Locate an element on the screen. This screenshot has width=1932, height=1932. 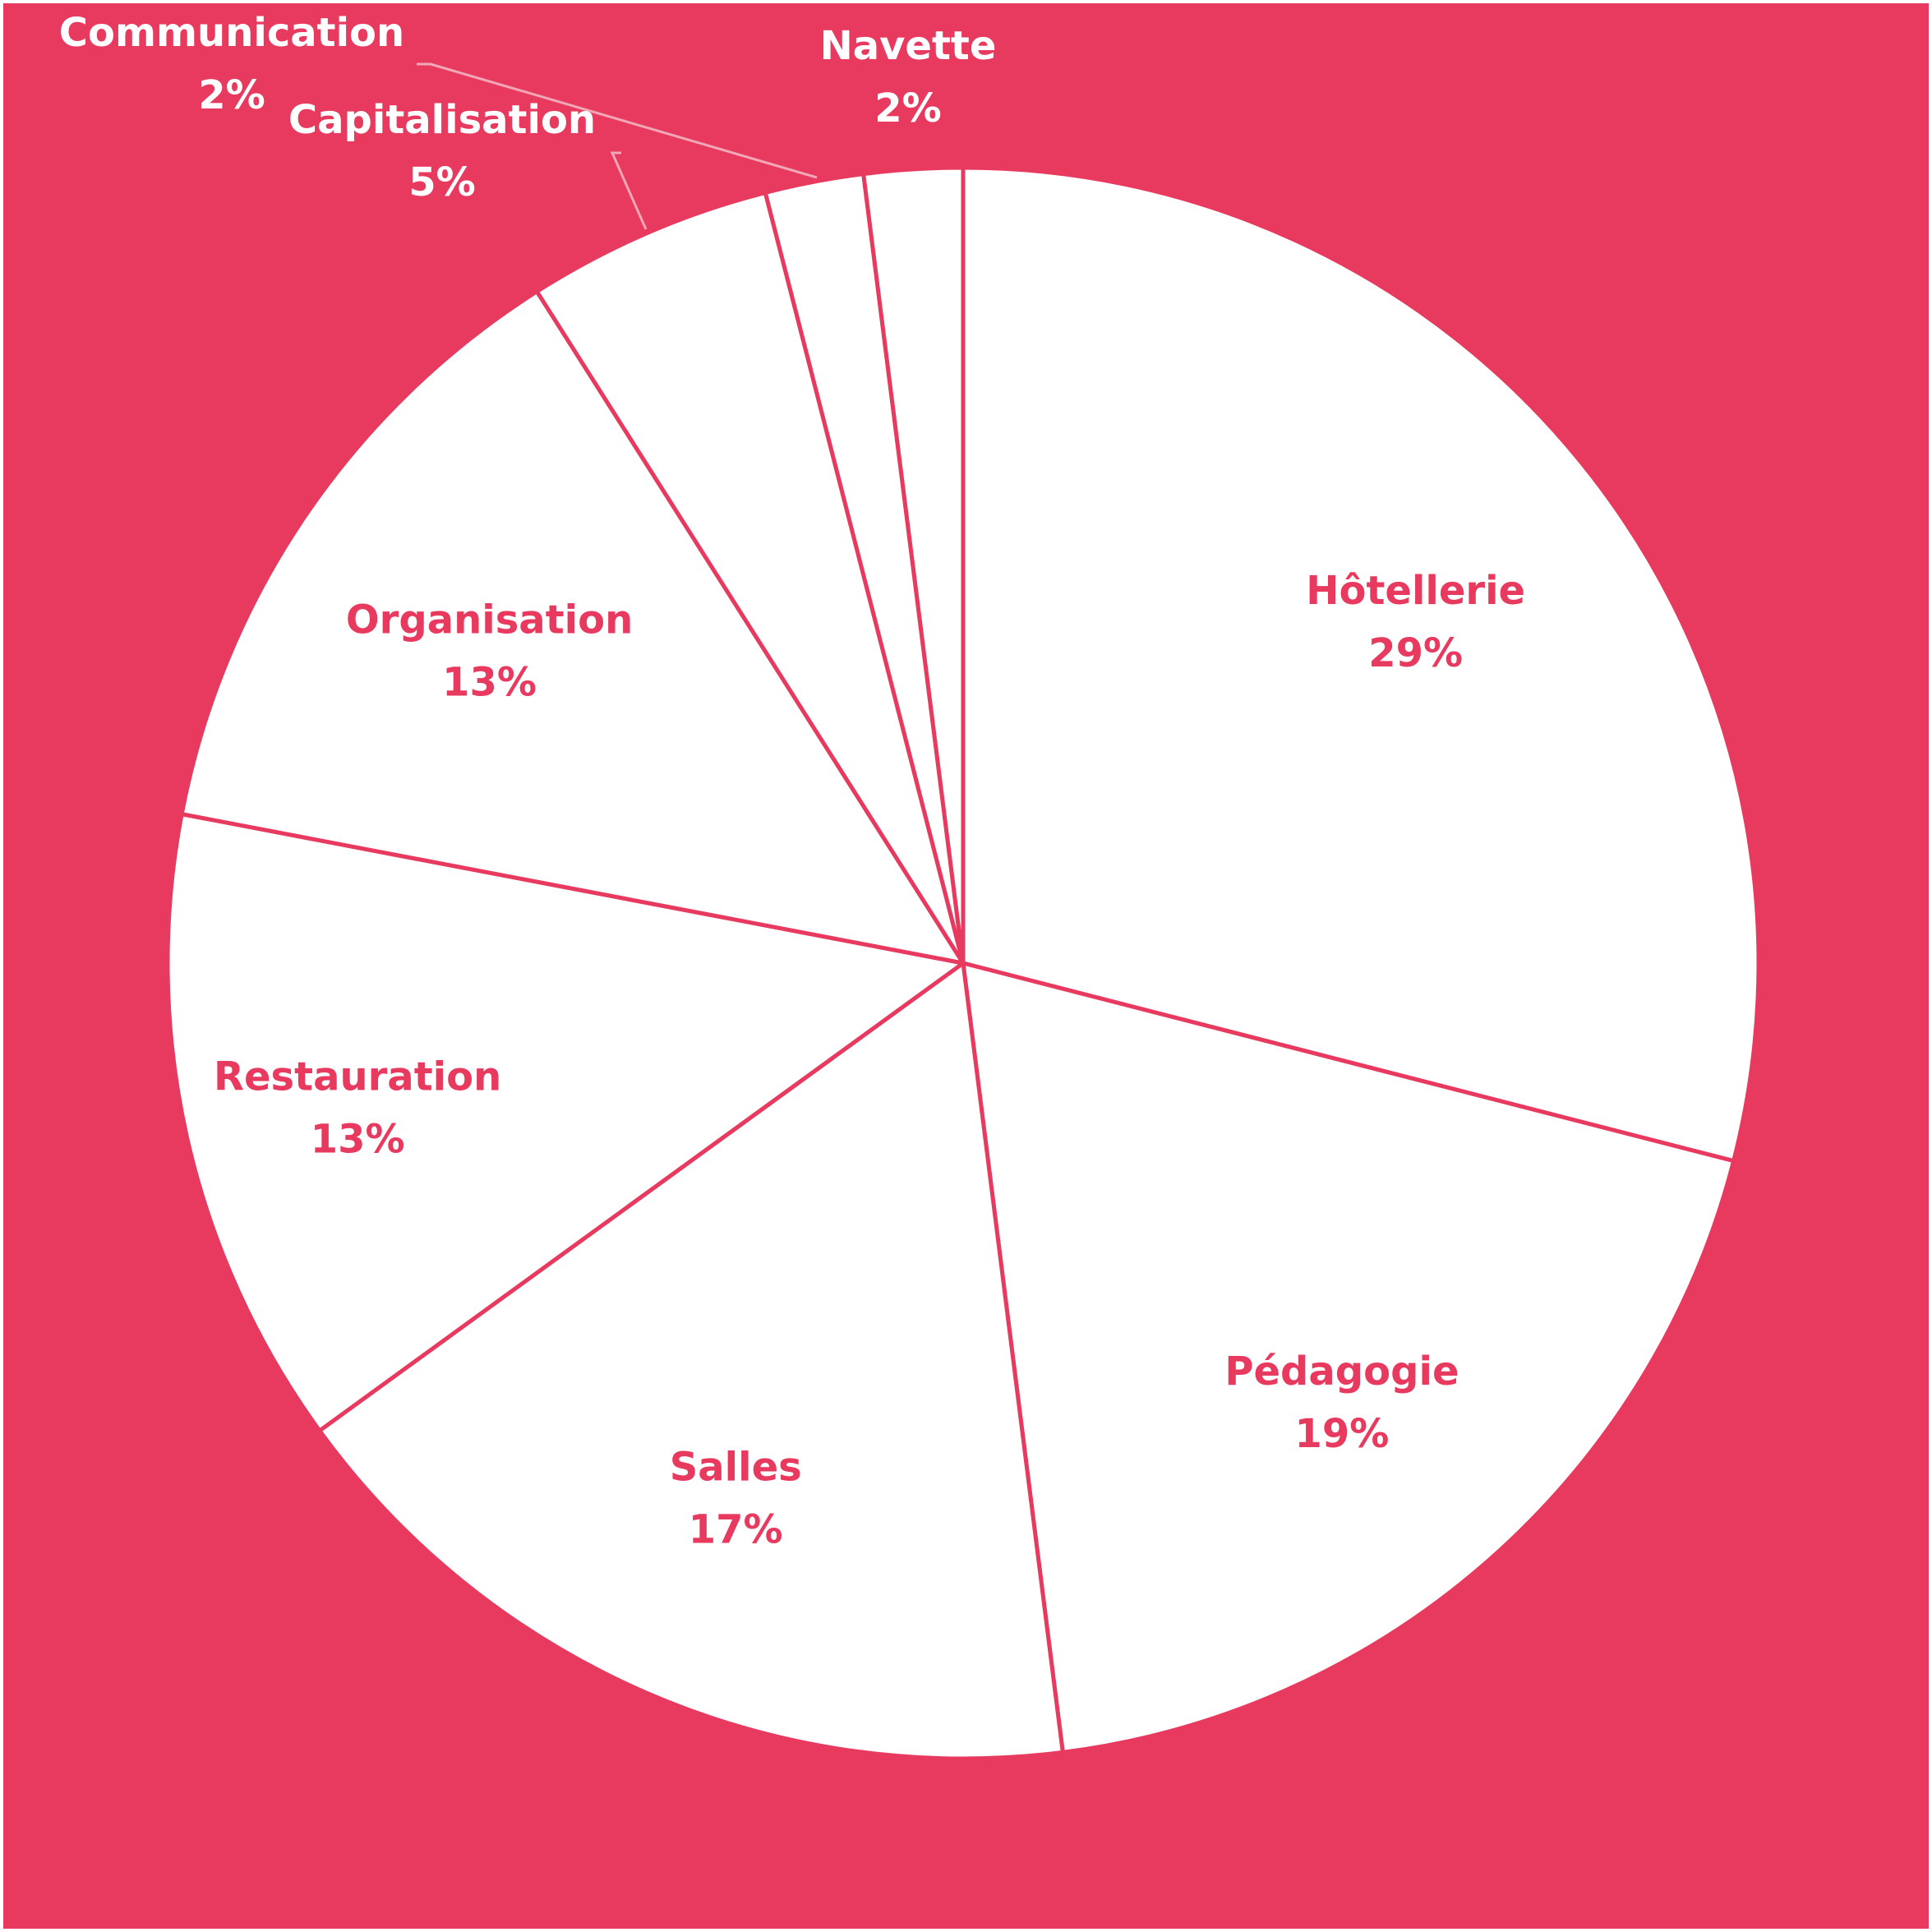
slice-value-navette: 2% is located at coordinates (908, 108).